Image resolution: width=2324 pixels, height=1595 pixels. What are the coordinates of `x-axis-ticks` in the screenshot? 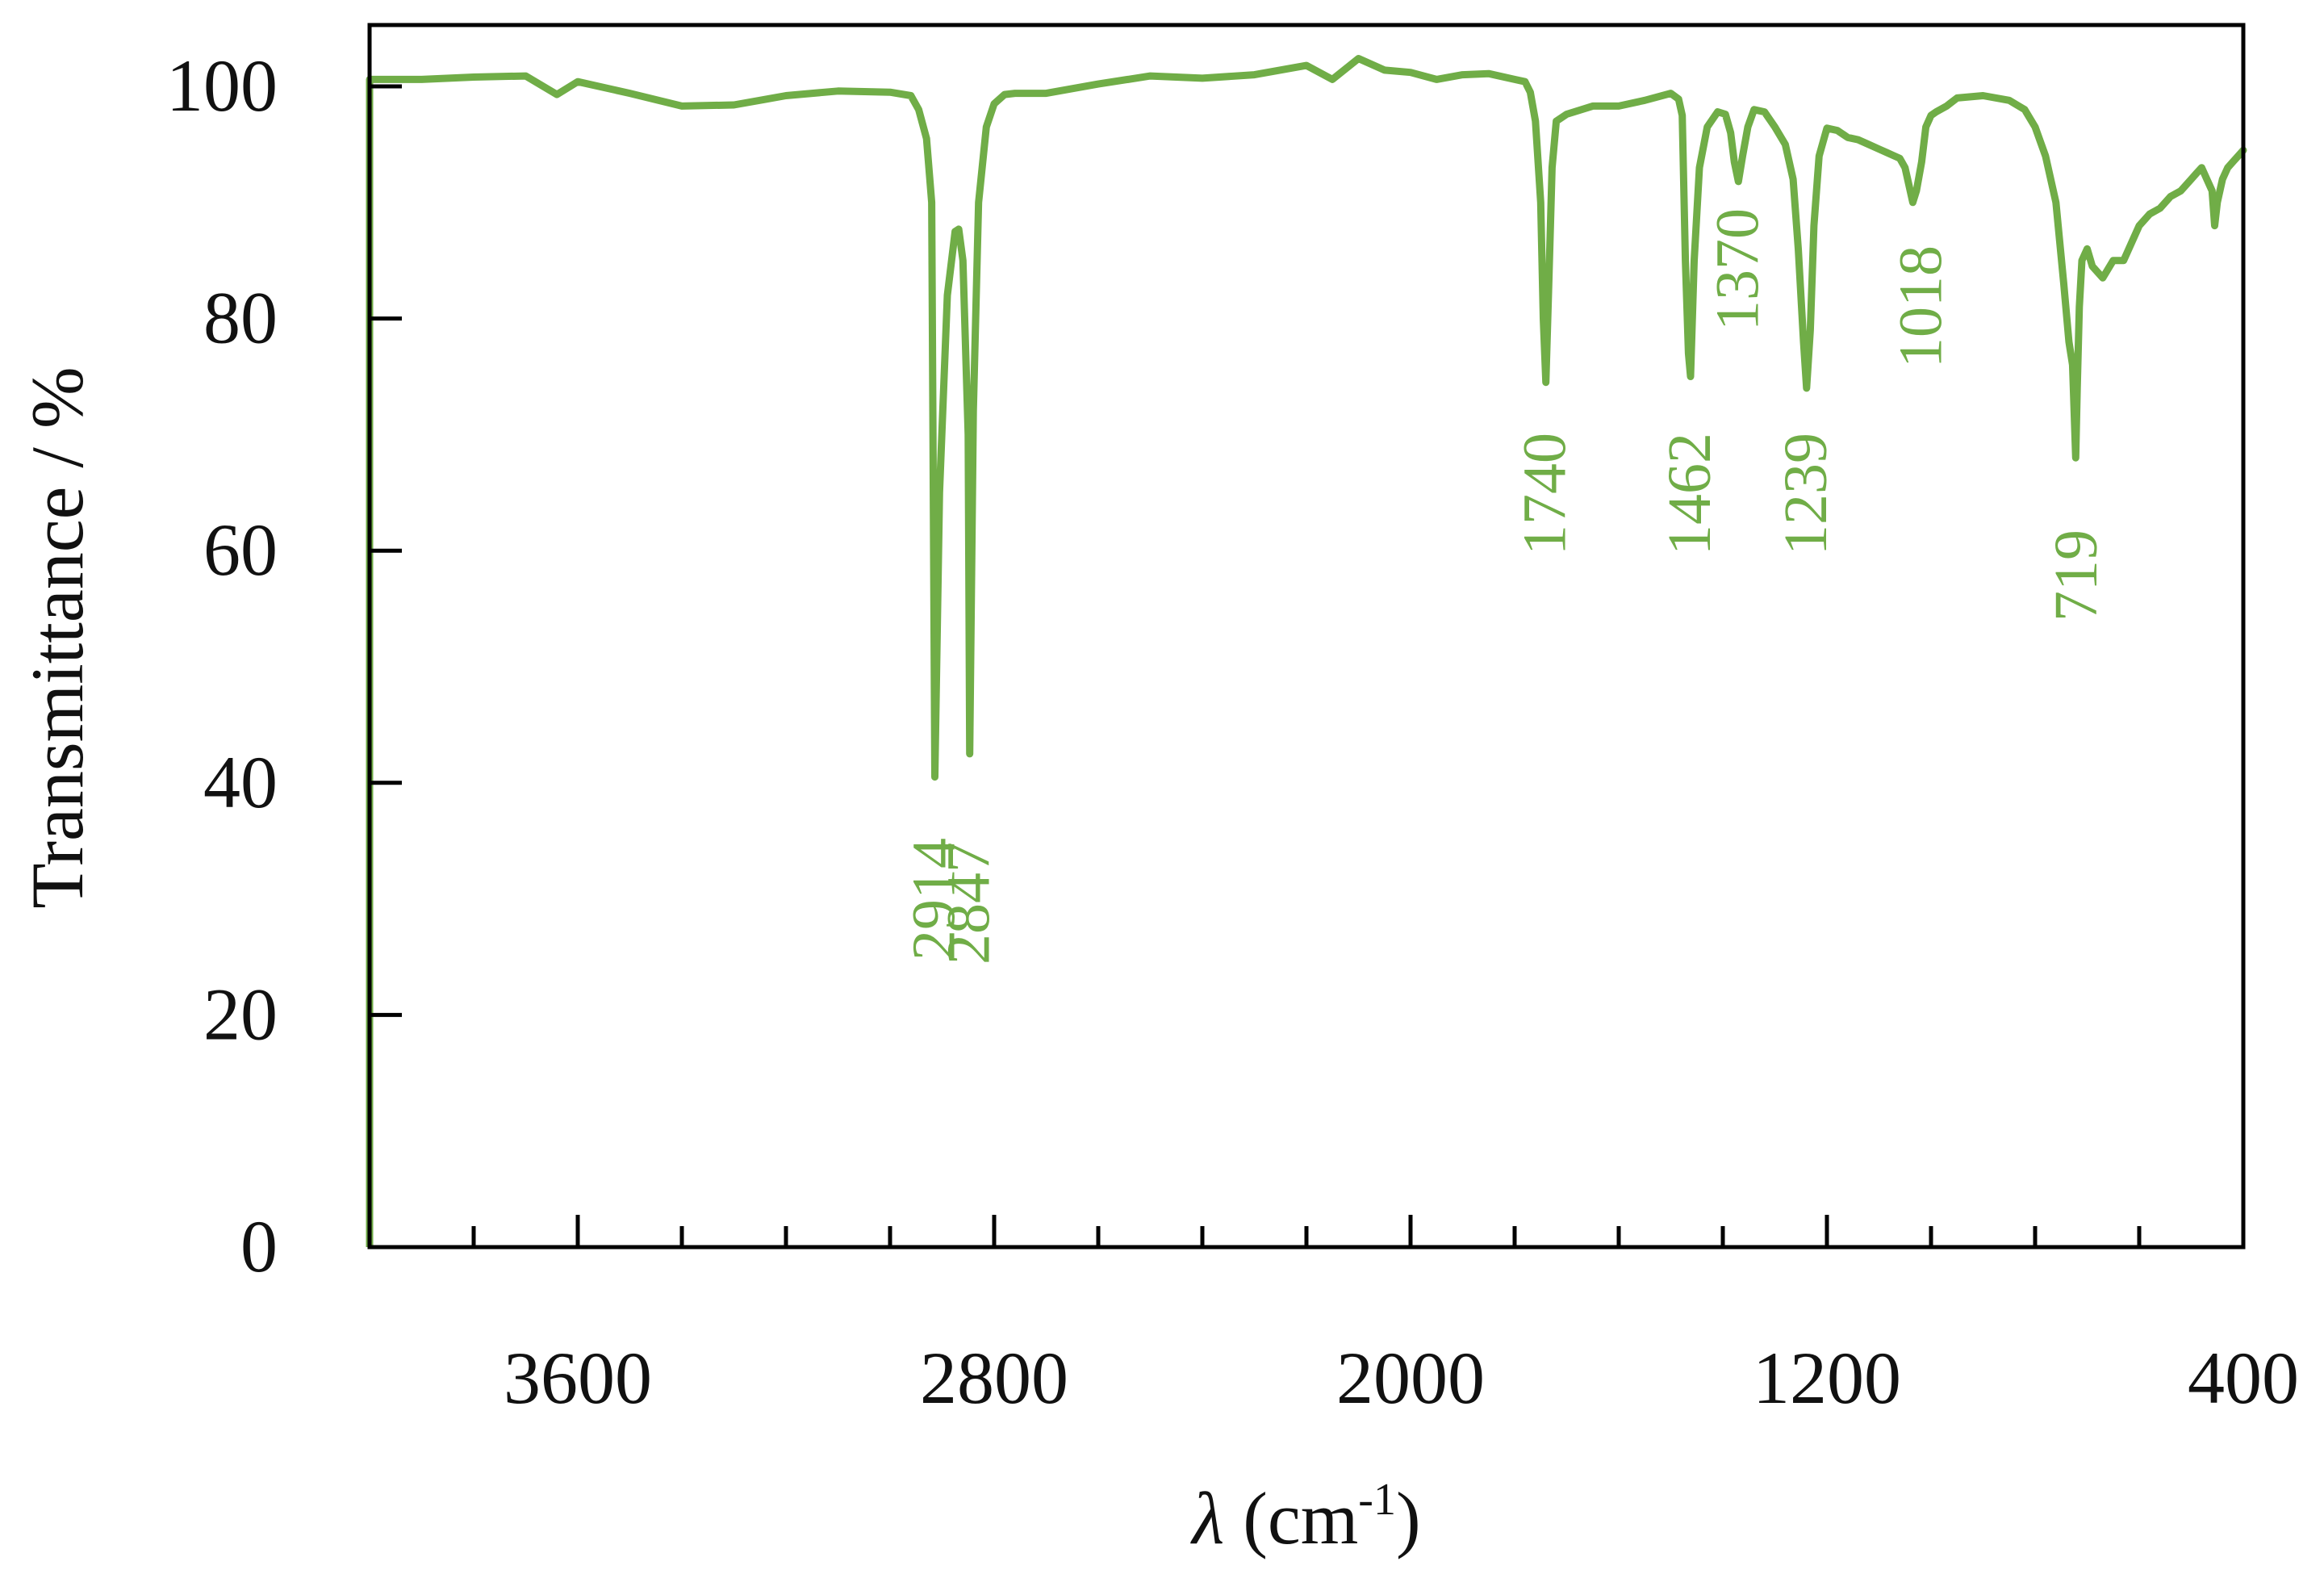 It's located at (1306, 1231).